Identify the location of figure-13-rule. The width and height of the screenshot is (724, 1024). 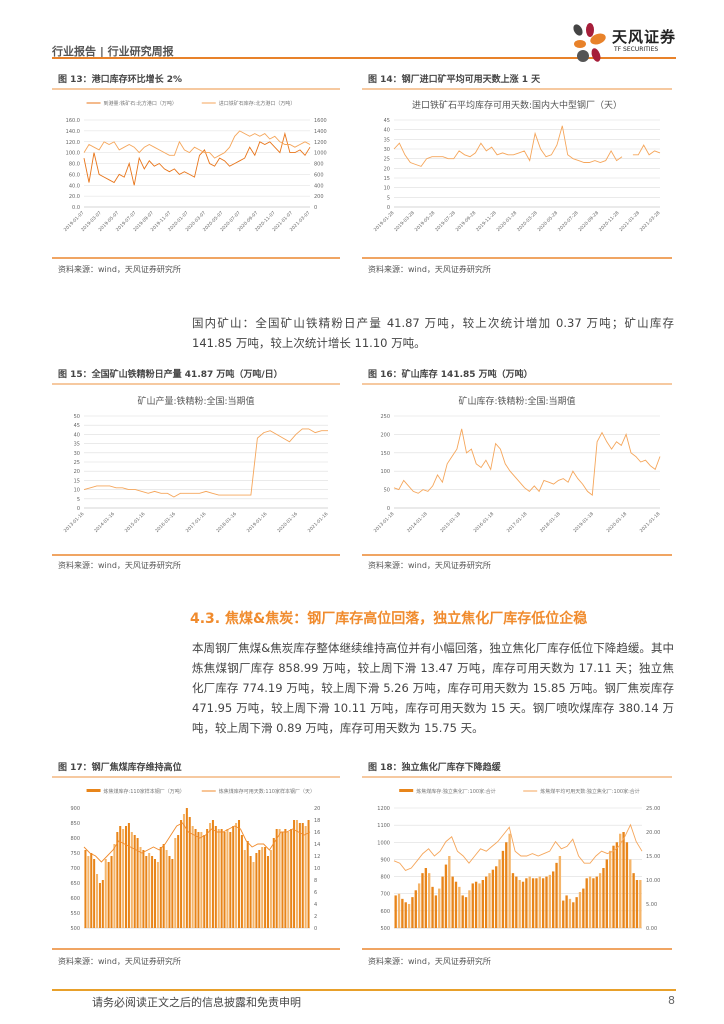
(196, 89).